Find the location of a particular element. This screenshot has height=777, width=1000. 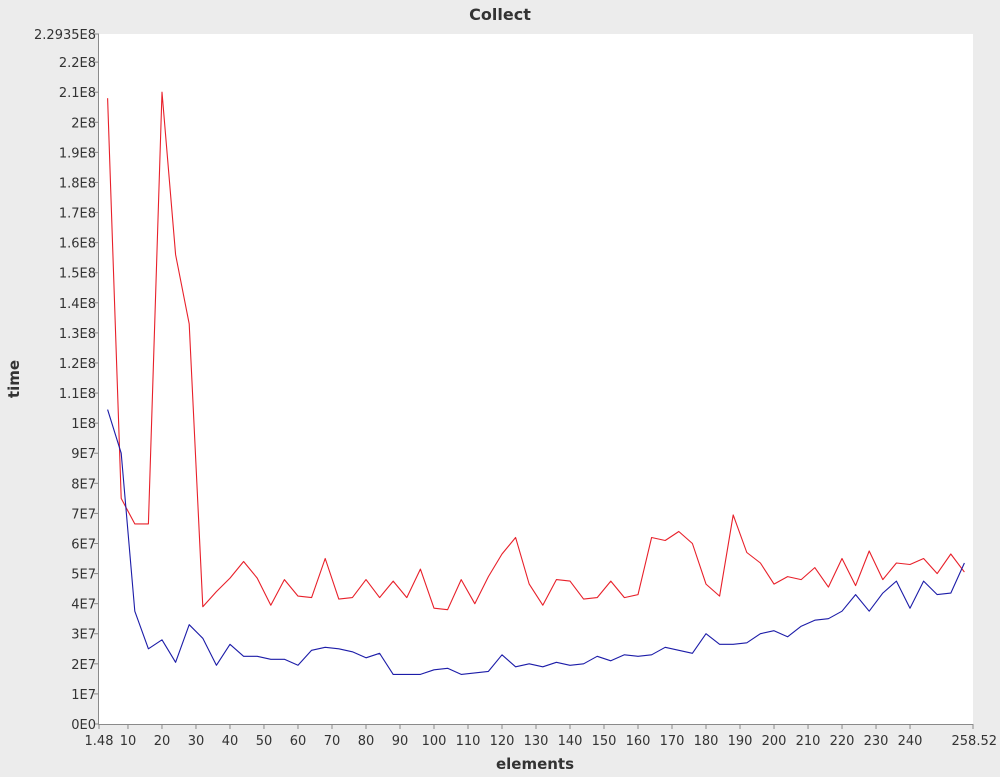

x-tick-label: 100 is located at coordinates (434, 741).